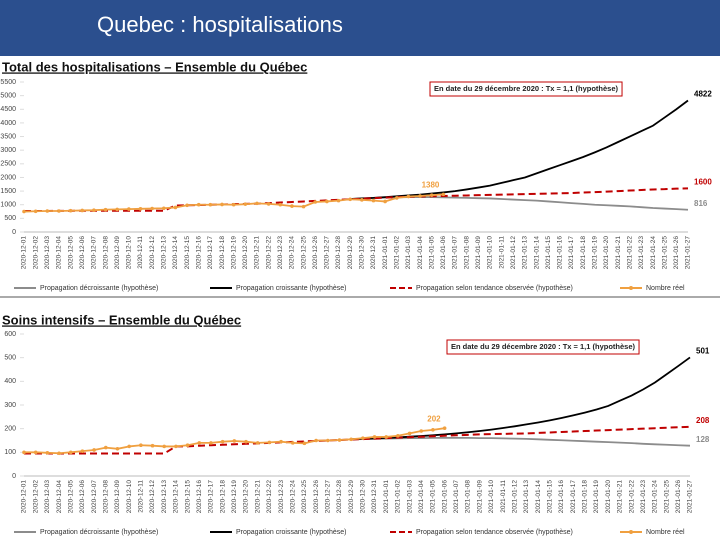 Image resolution: width=720 pixels, height=540 pixels. I want to click on x-tick-label: 2021-01-19, so click(596, 497).